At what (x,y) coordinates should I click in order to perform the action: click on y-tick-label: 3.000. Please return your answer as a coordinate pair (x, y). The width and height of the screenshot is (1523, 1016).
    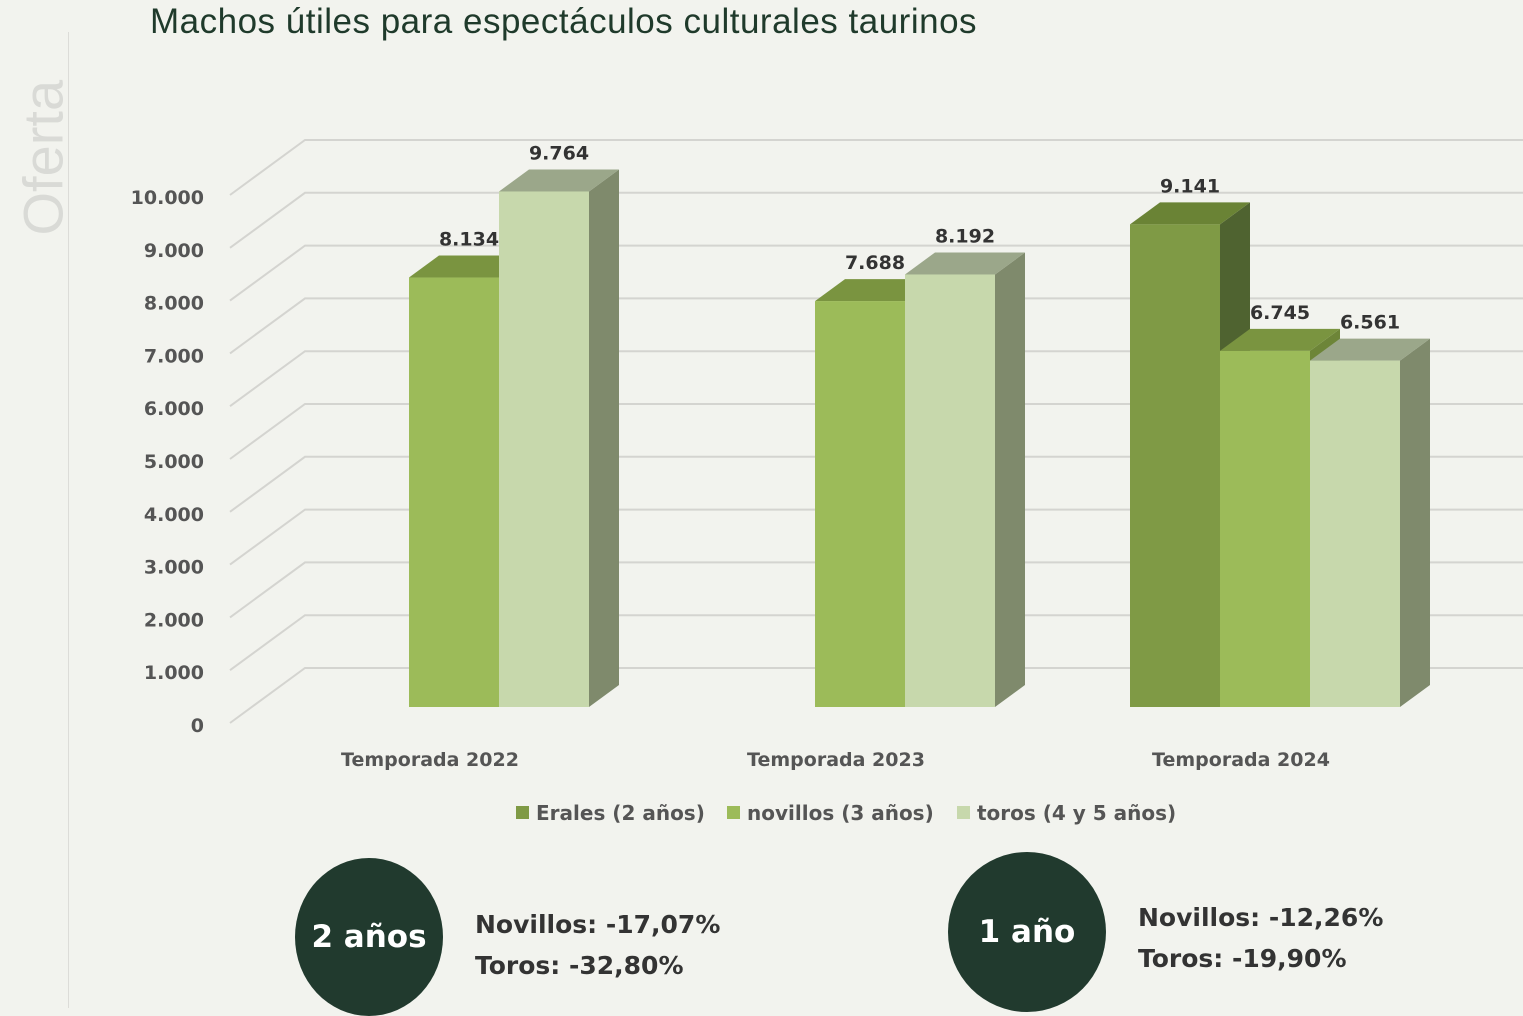
    Looking at the image, I should click on (174, 568).